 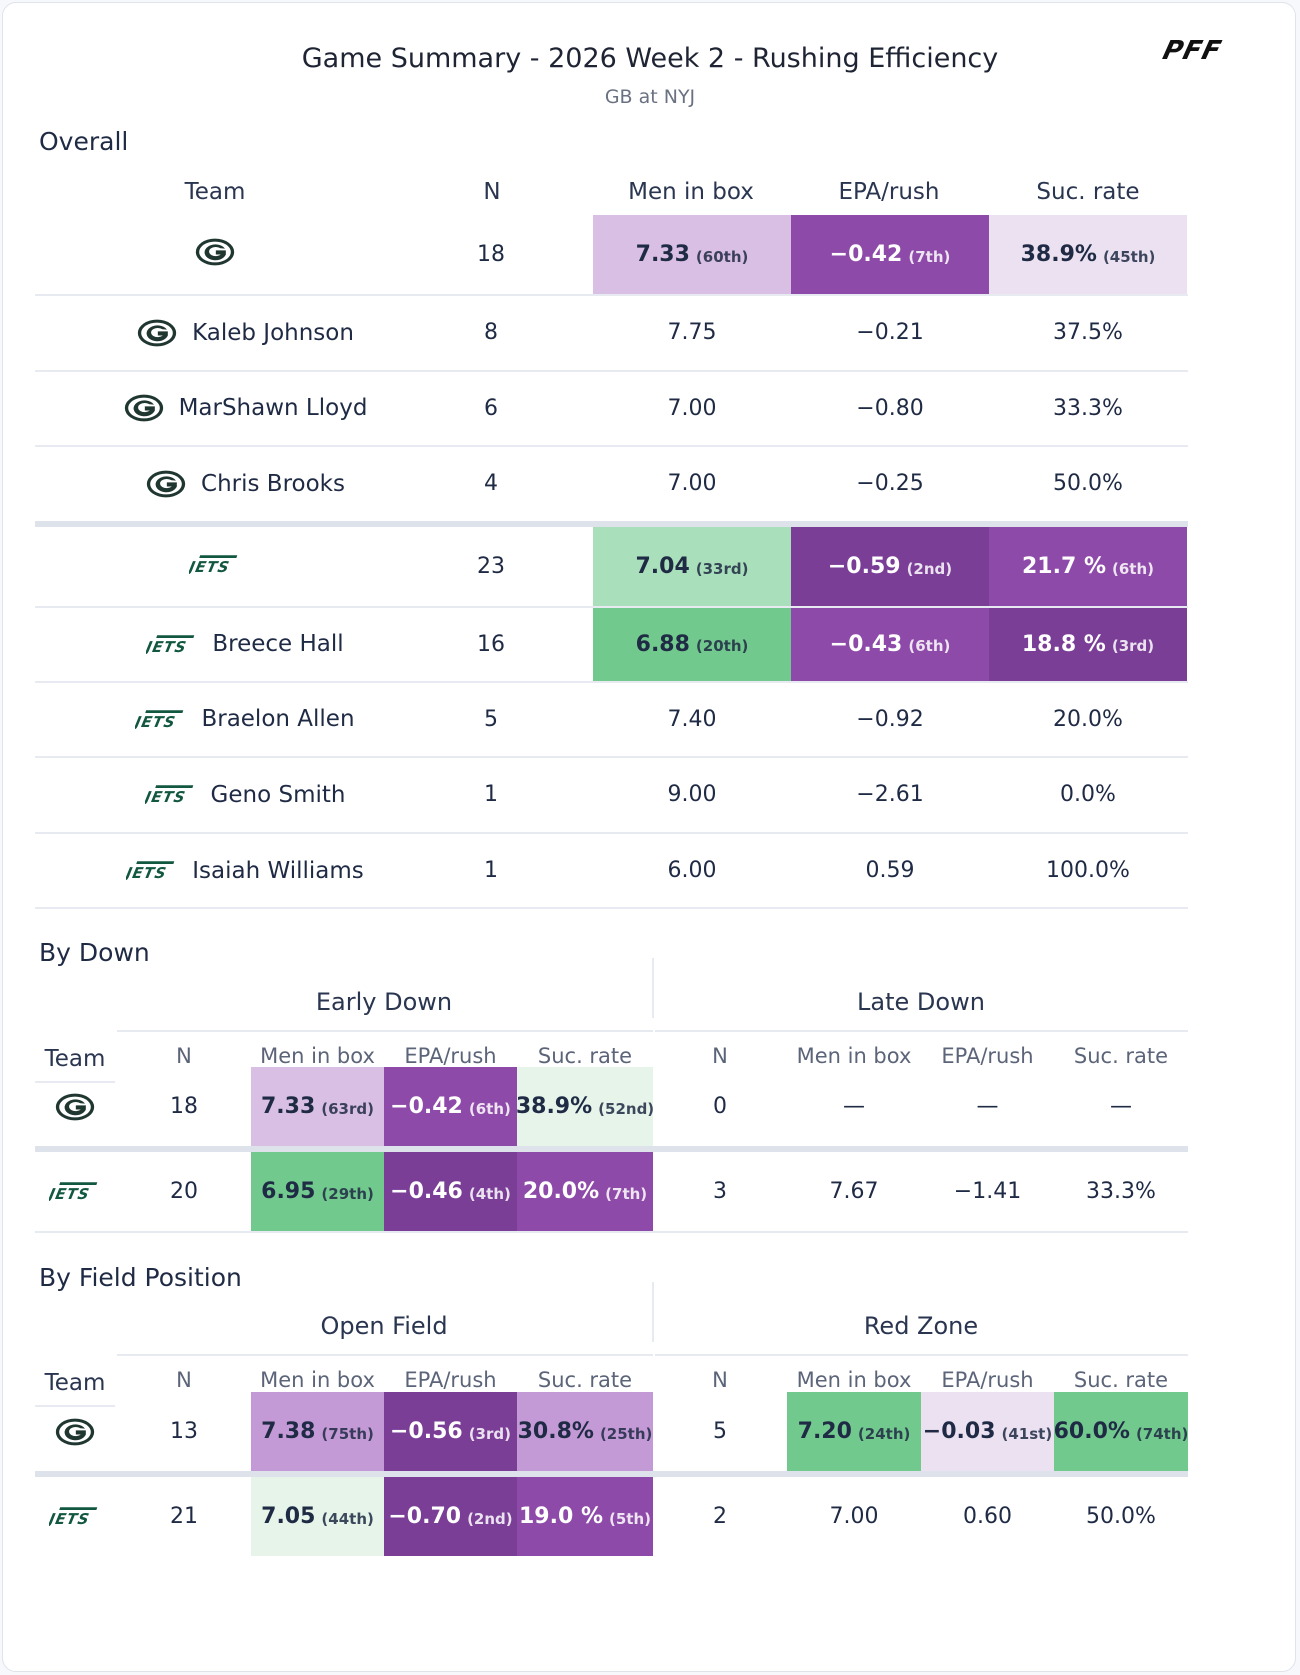 What do you see at coordinates (278, 719) in the screenshot?
I see `player-name: Braelon Allen` at bounding box center [278, 719].